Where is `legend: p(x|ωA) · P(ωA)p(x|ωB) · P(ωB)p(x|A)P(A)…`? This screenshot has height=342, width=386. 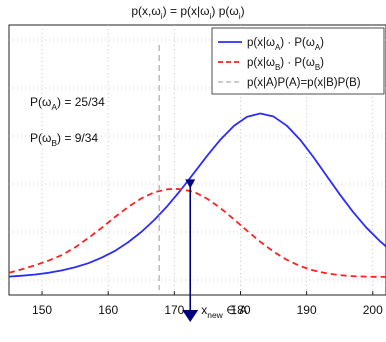
legend: p(x|ωA) · P(ωA)p(x|ωB) · P(ωB)p(x|A)P(A)… is located at coordinates (298, 61).